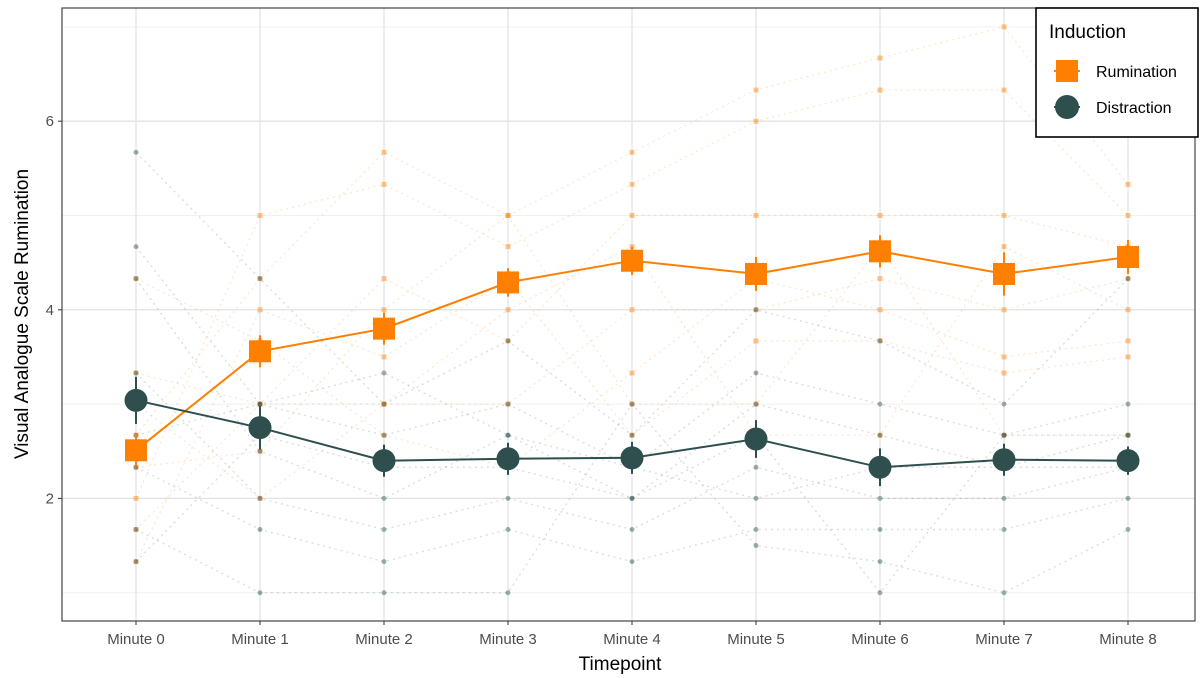  I want to click on x-tick-label: Minute 8, so click(1128, 639).